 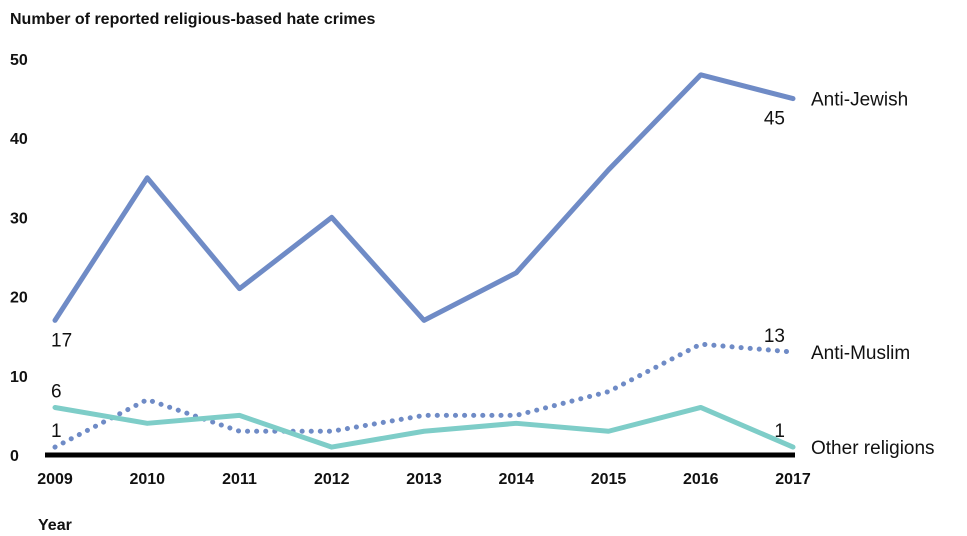 I want to click on x-axis: 2009 2010 2011 2012 2013 2014 2015 2016 2017, so click(x=424, y=479).